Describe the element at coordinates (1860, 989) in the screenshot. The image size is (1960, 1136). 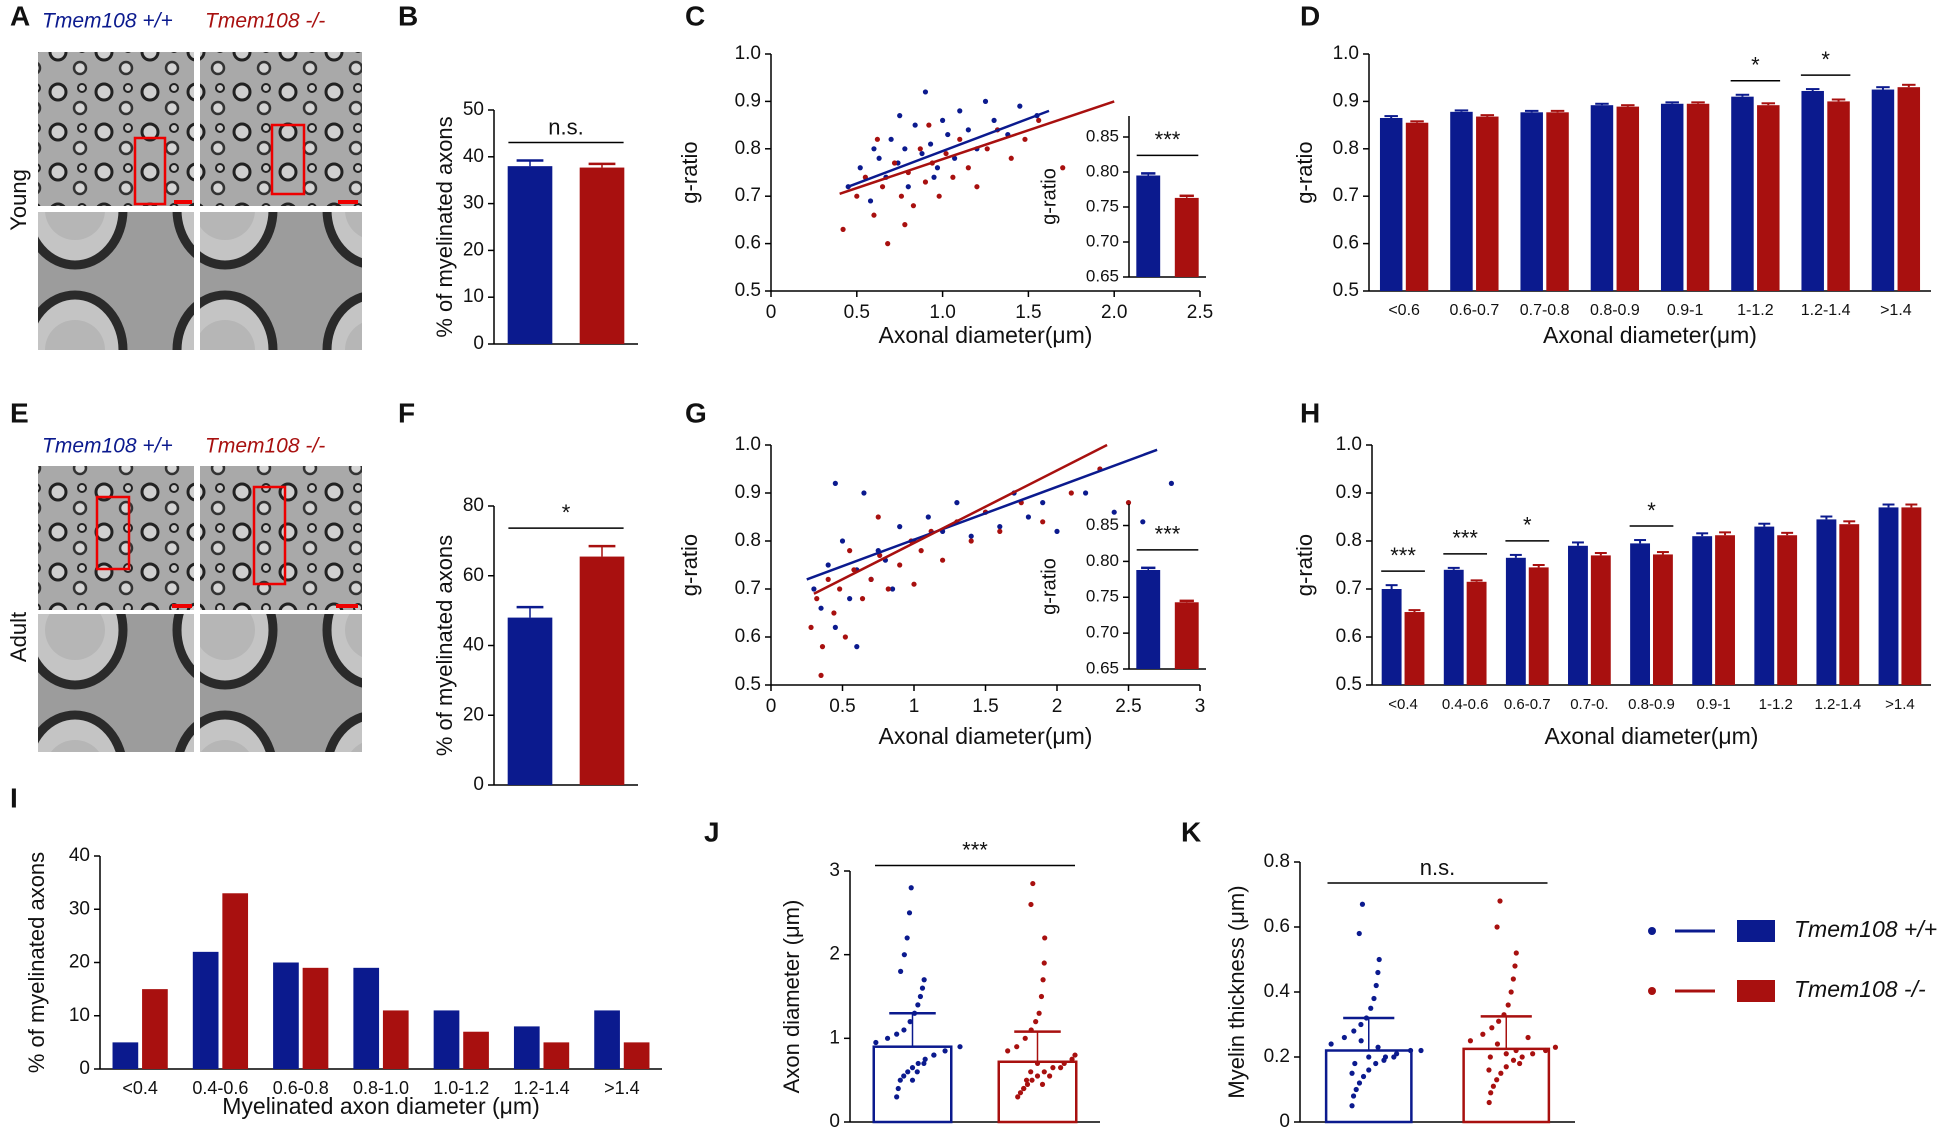
I see `legend-label: Tmem108 -/-` at that location.